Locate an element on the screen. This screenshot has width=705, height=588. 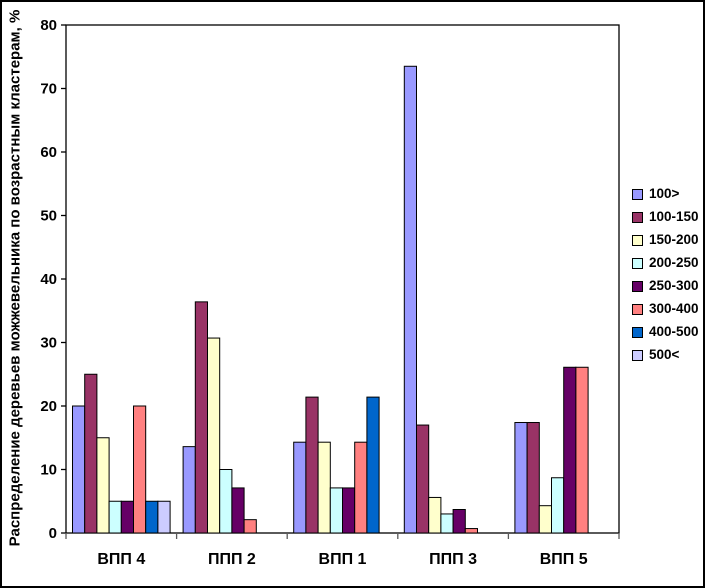
legend-item: 300-400 is located at coordinates (665, 309).